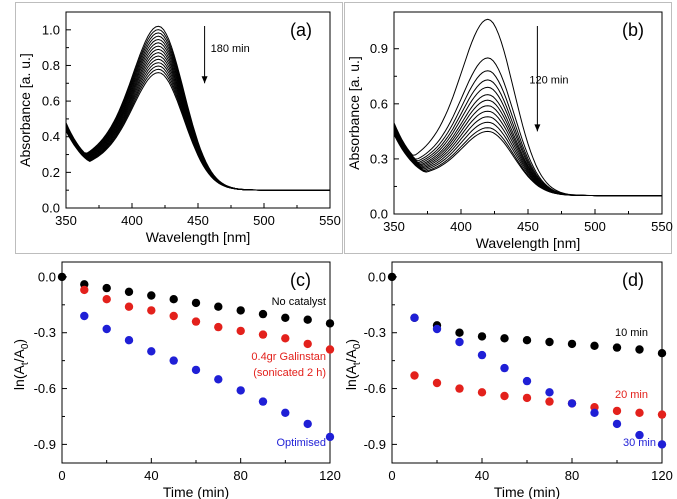 This screenshot has width=677, height=499. What do you see at coordinates (379, 158) in the screenshot?
I see `y-tick-label: 0.3` at bounding box center [379, 158].